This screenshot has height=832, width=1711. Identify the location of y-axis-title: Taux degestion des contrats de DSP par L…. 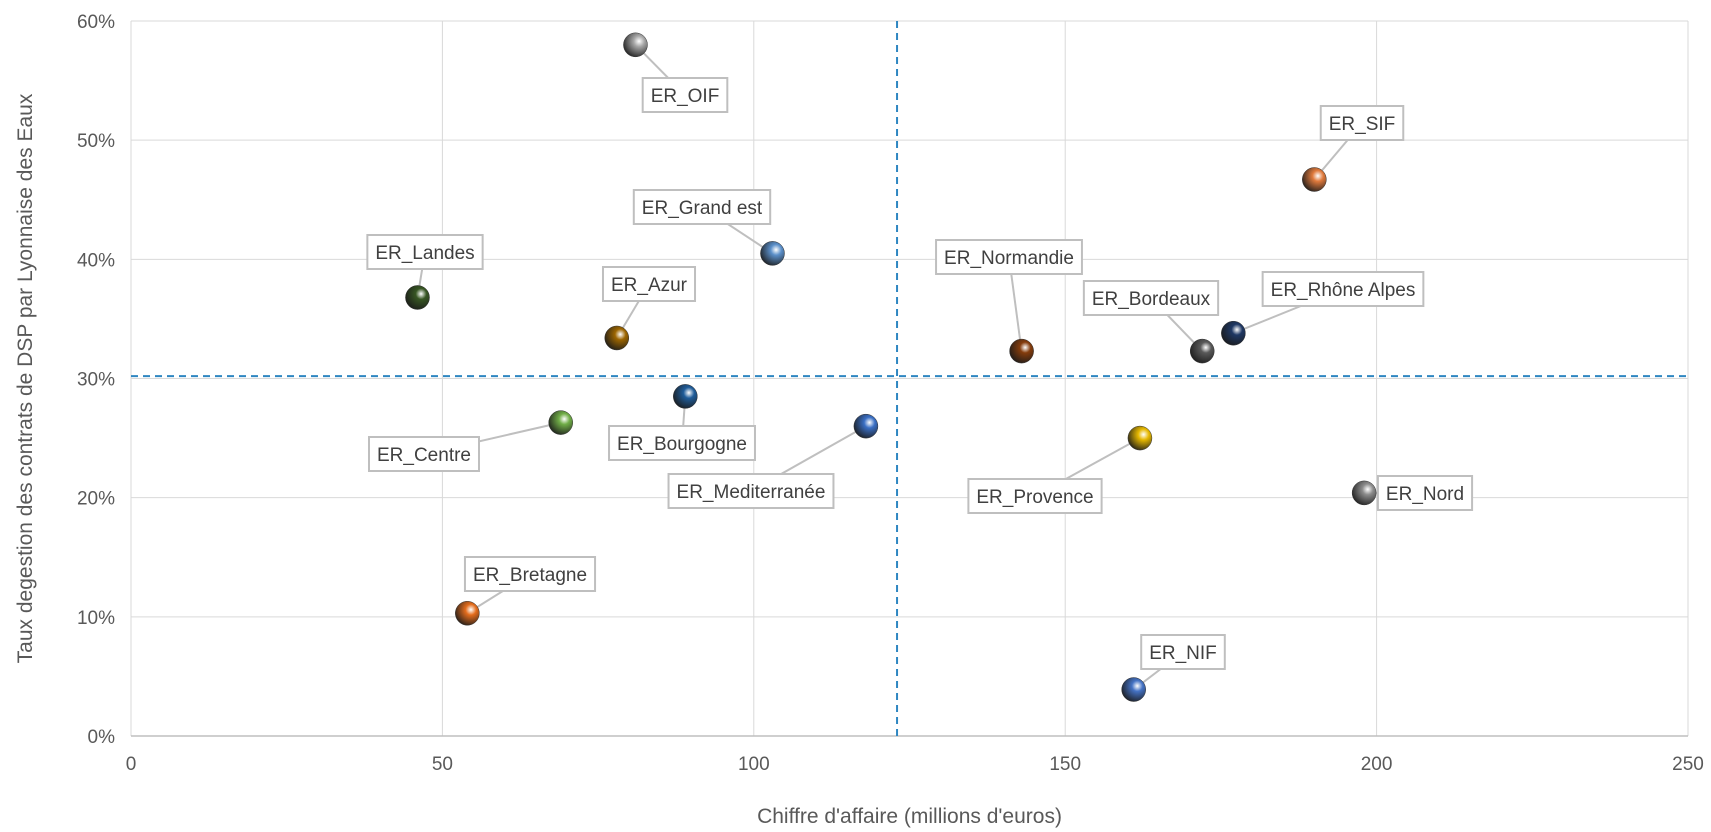
(25, 378).